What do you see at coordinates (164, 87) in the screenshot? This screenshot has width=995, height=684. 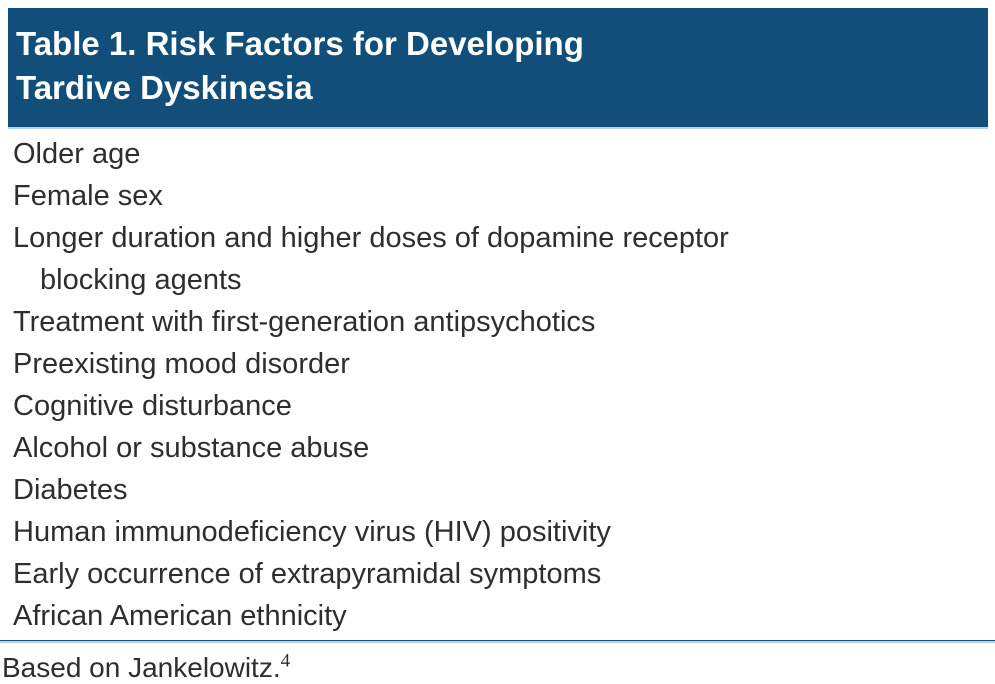 I see `table-title-line2: Tardive Dyskinesia` at bounding box center [164, 87].